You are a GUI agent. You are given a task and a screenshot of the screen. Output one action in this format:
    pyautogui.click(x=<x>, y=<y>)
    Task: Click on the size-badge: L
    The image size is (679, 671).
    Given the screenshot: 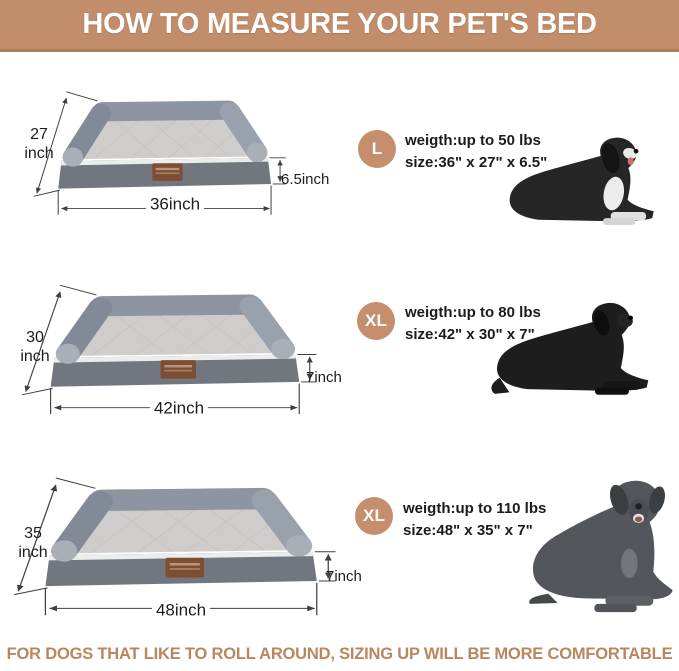 What is the action you would take?
    pyautogui.click(x=377, y=149)
    